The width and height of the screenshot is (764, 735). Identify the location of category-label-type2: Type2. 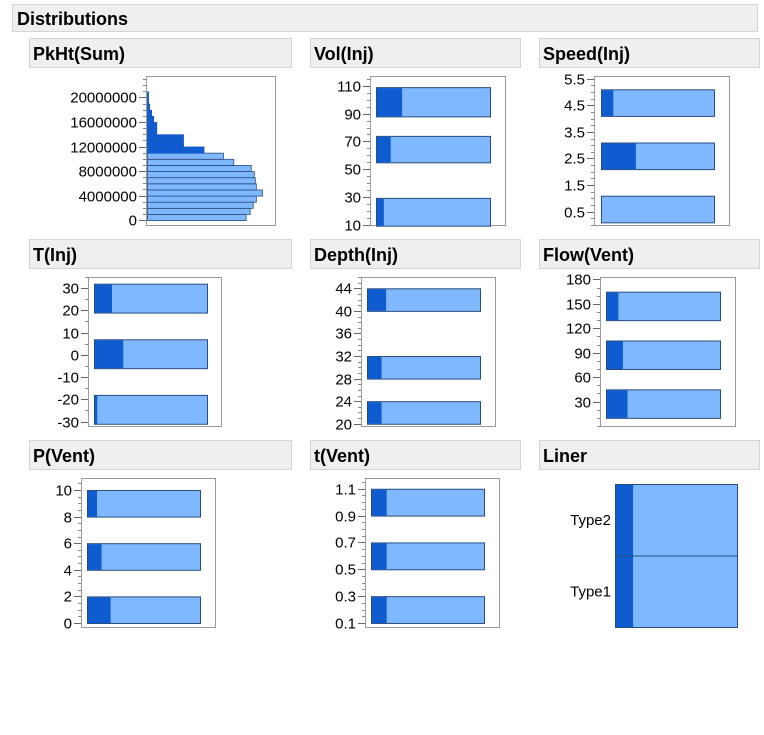
(590, 520).